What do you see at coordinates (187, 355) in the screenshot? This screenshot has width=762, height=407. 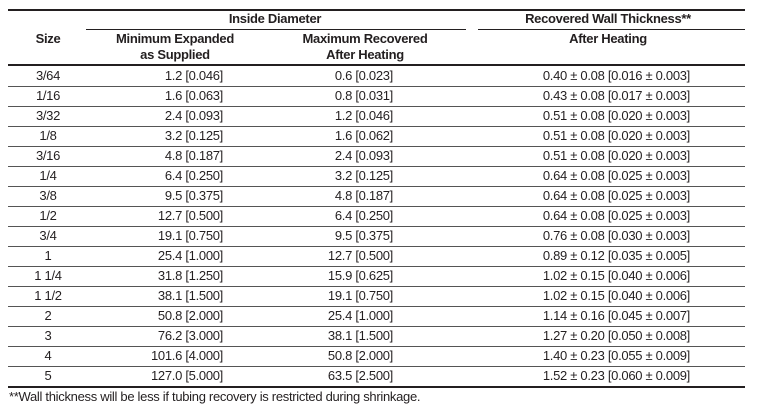 I see `cell-min-expanded: 101.6 [4.000]` at bounding box center [187, 355].